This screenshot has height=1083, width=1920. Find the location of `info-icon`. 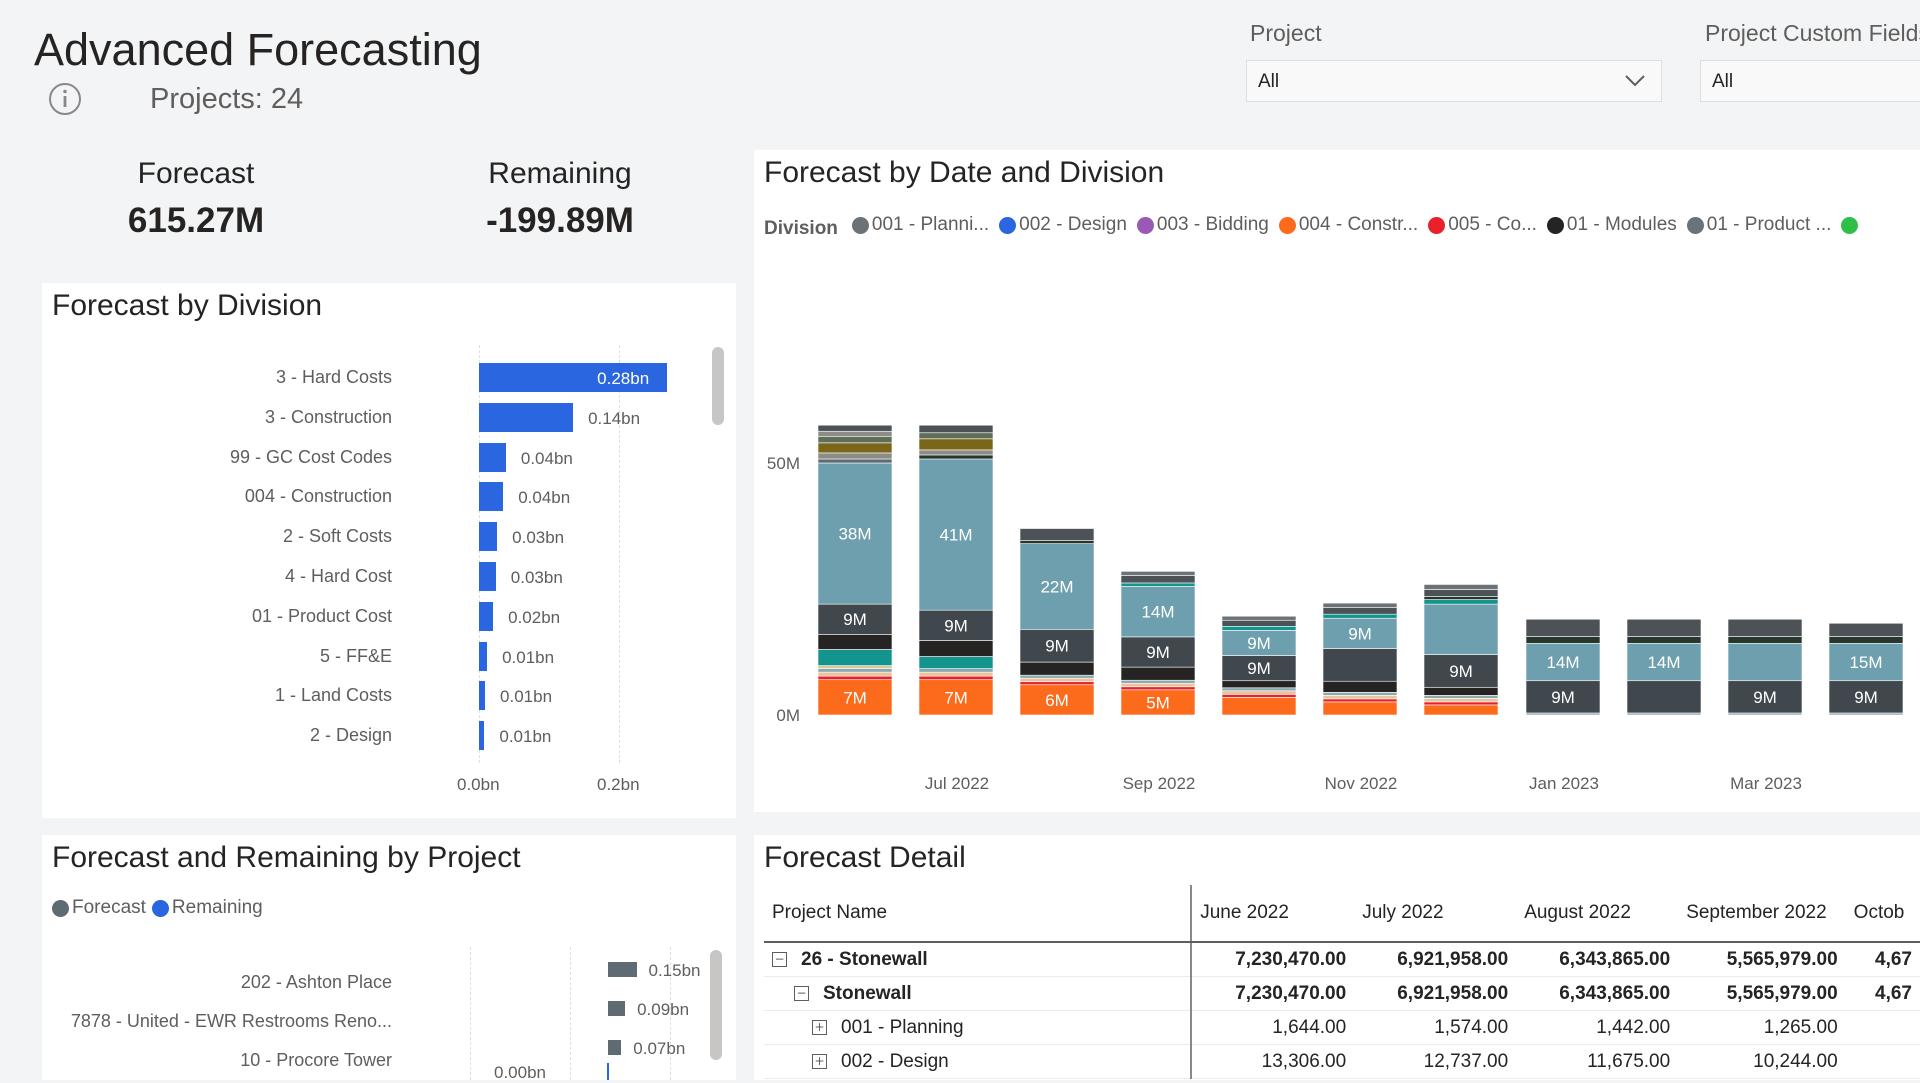

info-icon is located at coordinates (65, 99).